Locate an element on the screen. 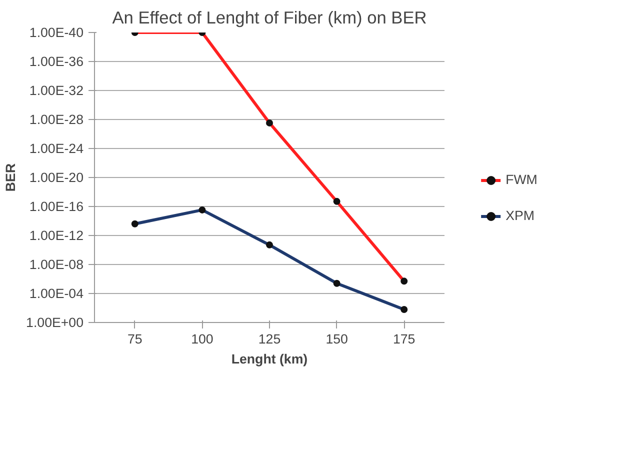  y-tick-label: 1.00E-12 is located at coordinates (56, 235).